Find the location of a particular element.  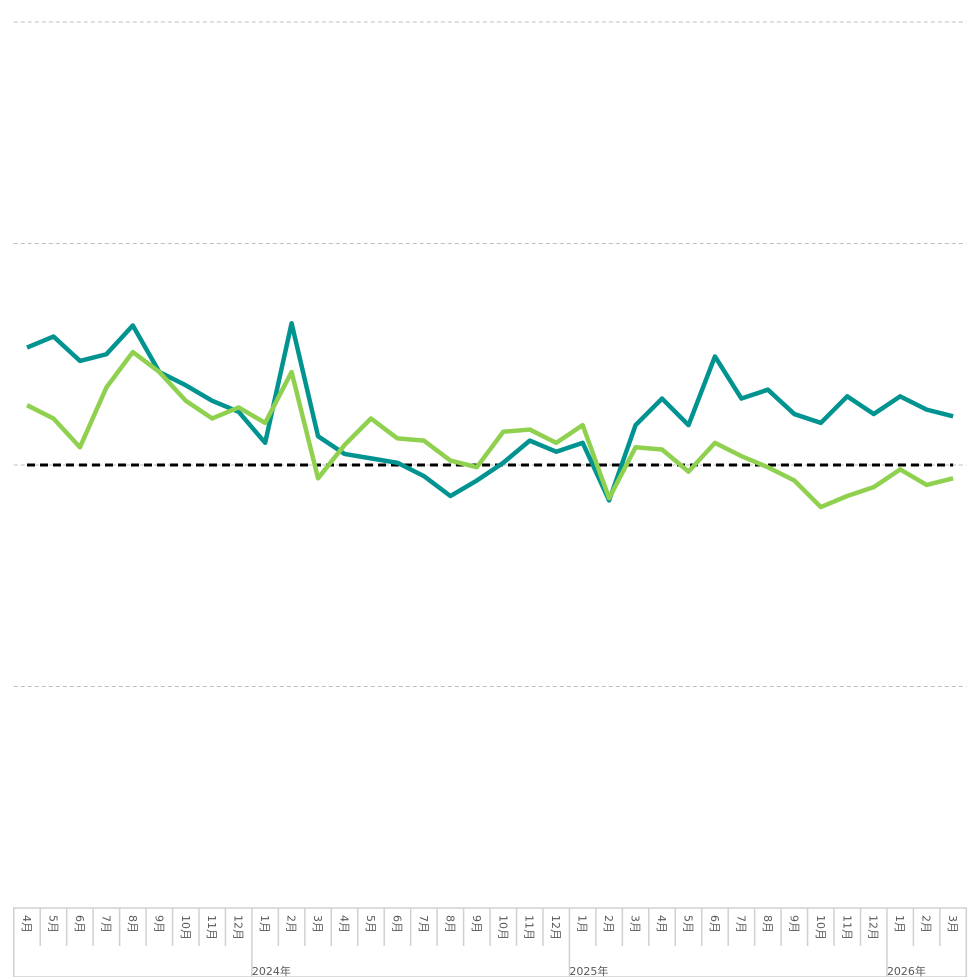

group-label: 2025年 is located at coordinates (588, 970).